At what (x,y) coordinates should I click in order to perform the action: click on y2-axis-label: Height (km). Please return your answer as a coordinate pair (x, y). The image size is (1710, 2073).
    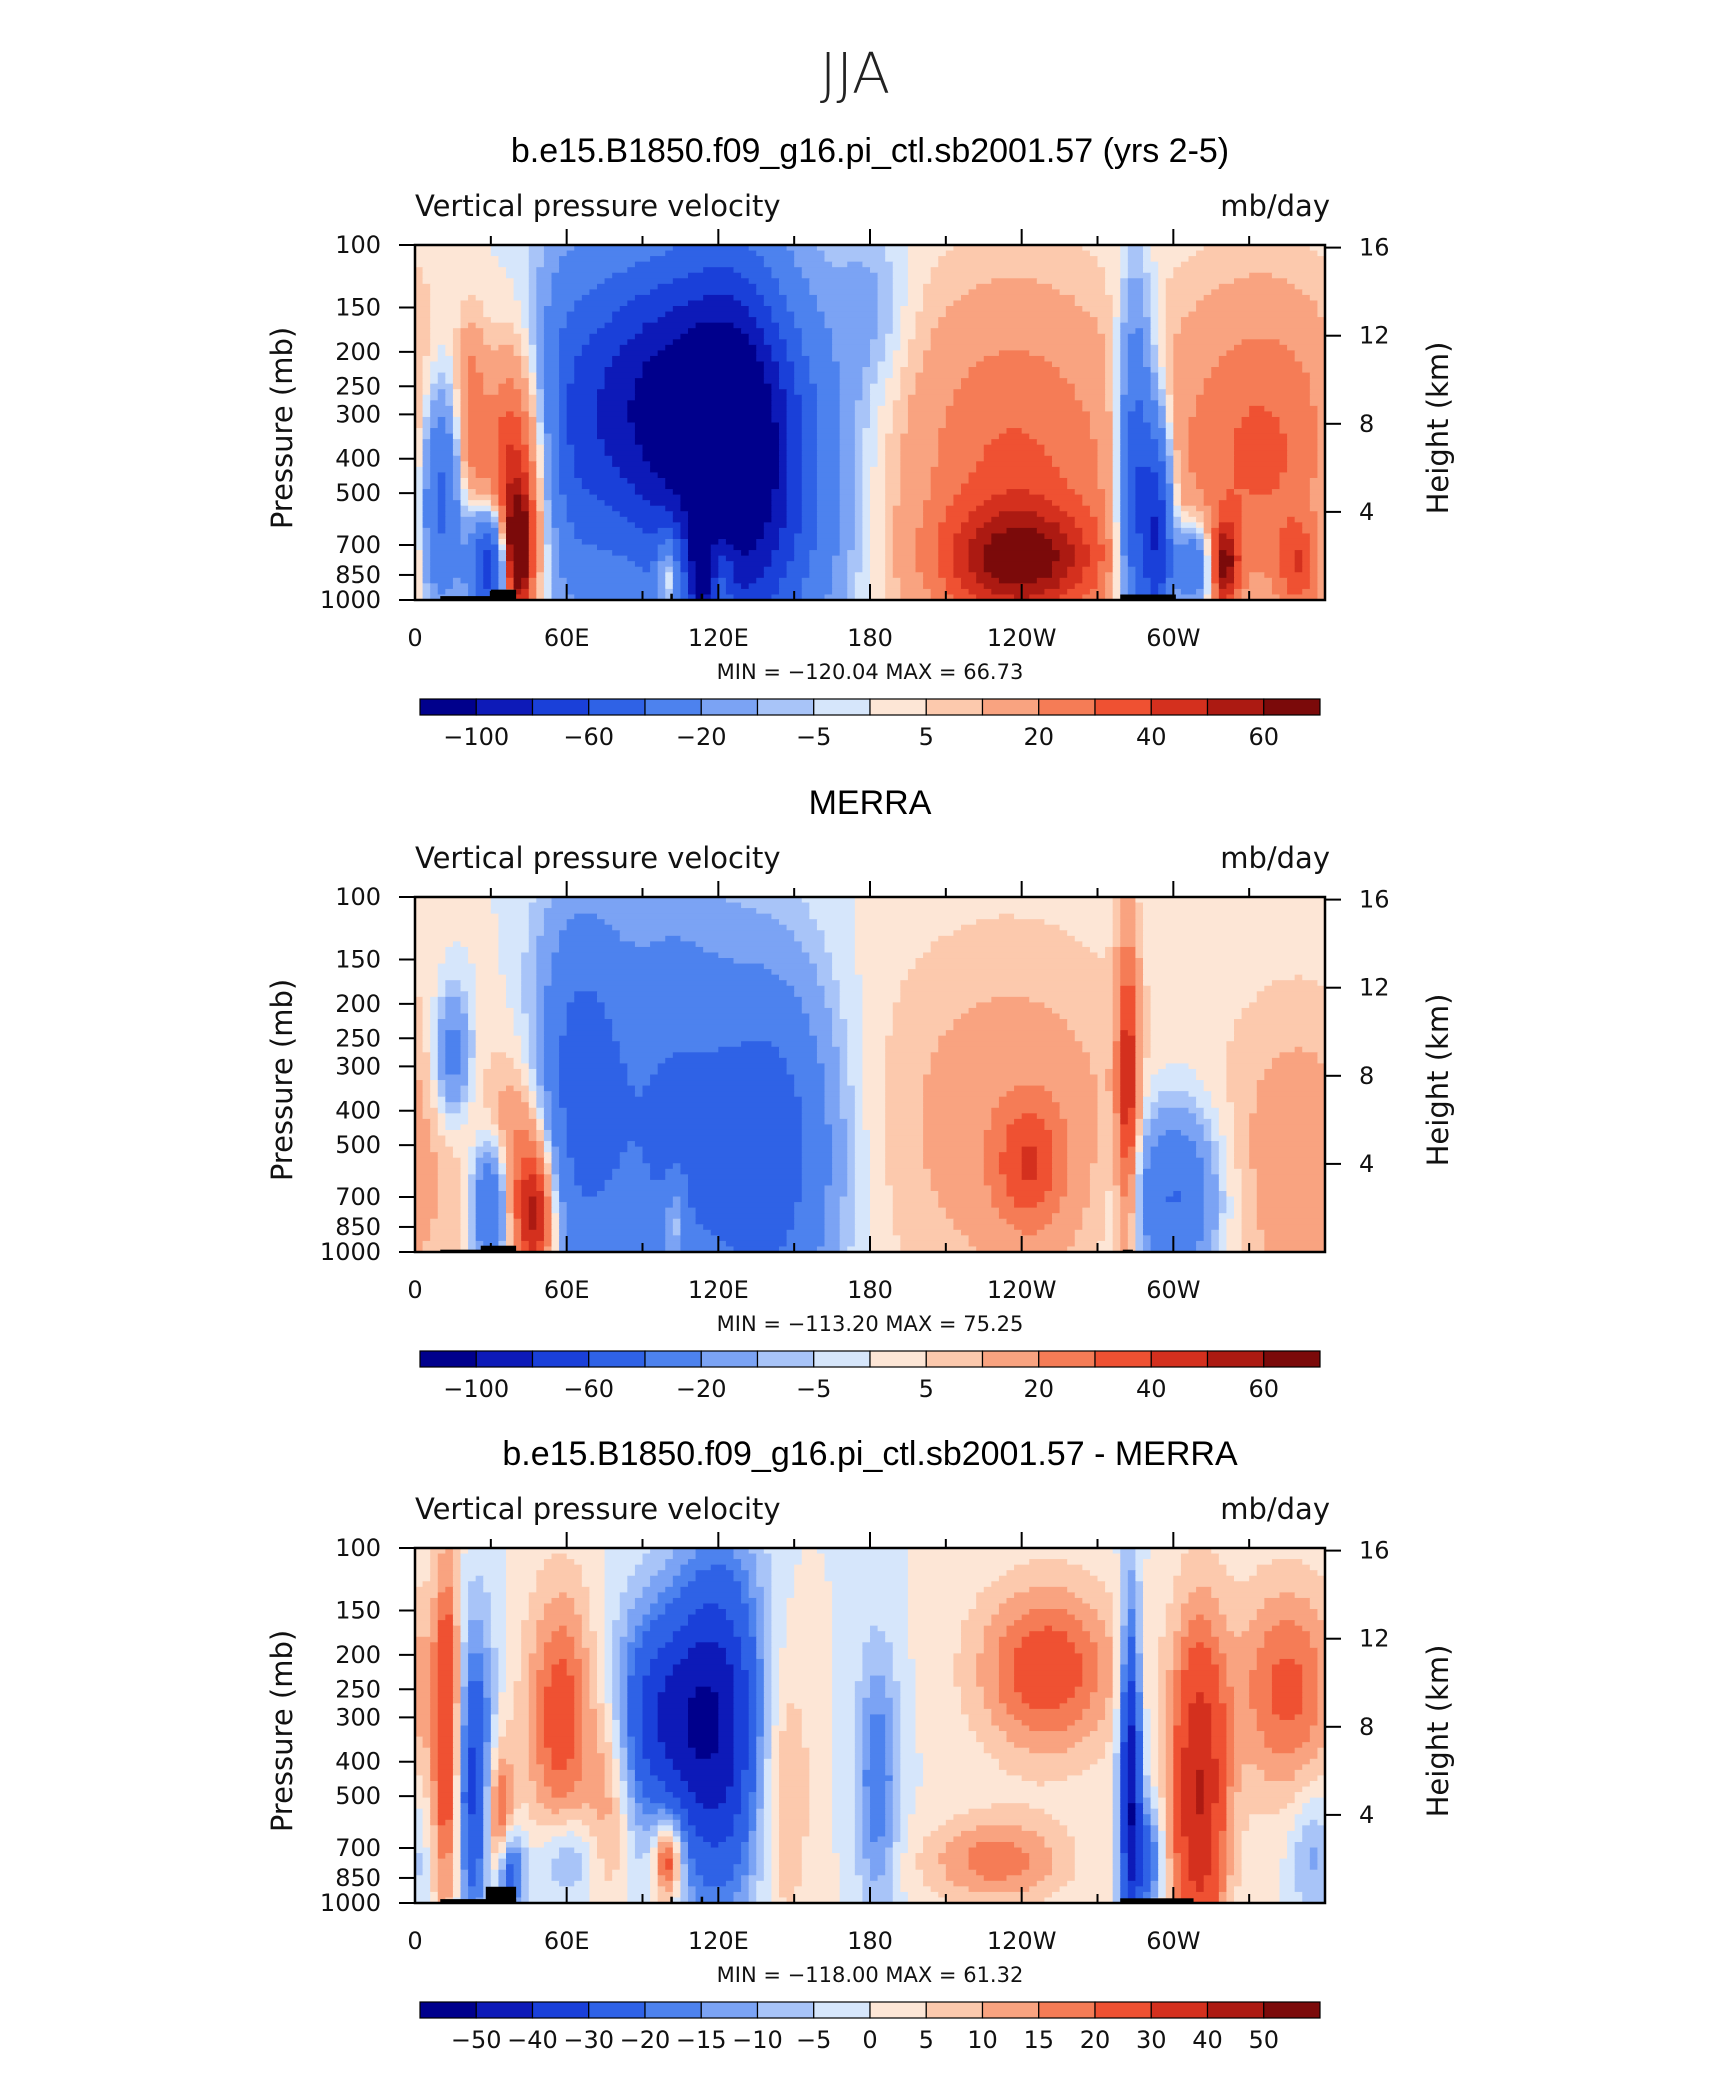
    Looking at the image, I should click on (1438, 1731).